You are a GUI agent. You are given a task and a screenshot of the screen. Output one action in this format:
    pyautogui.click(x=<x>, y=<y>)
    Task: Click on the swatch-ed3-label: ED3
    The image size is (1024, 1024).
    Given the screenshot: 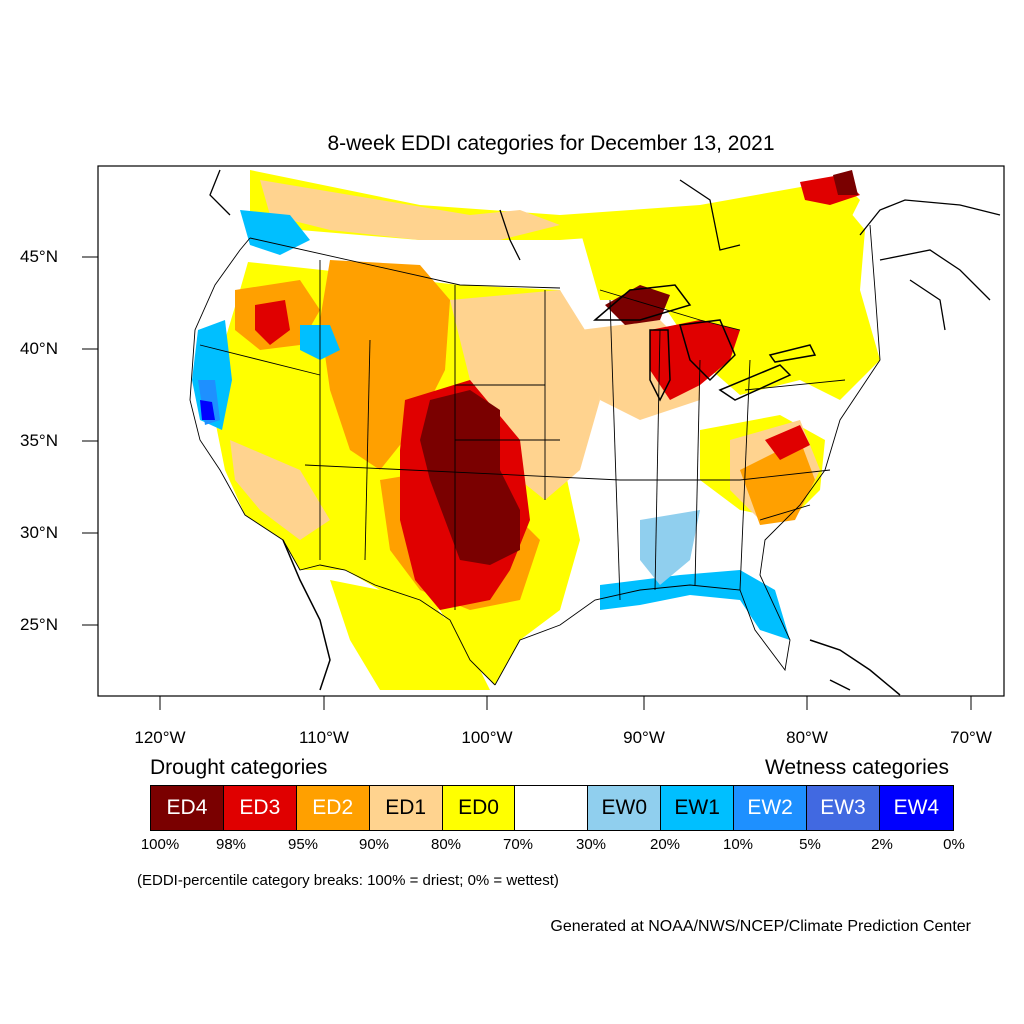 What is the action you would take?
    pyautogui.click(x=260, y=807)
    